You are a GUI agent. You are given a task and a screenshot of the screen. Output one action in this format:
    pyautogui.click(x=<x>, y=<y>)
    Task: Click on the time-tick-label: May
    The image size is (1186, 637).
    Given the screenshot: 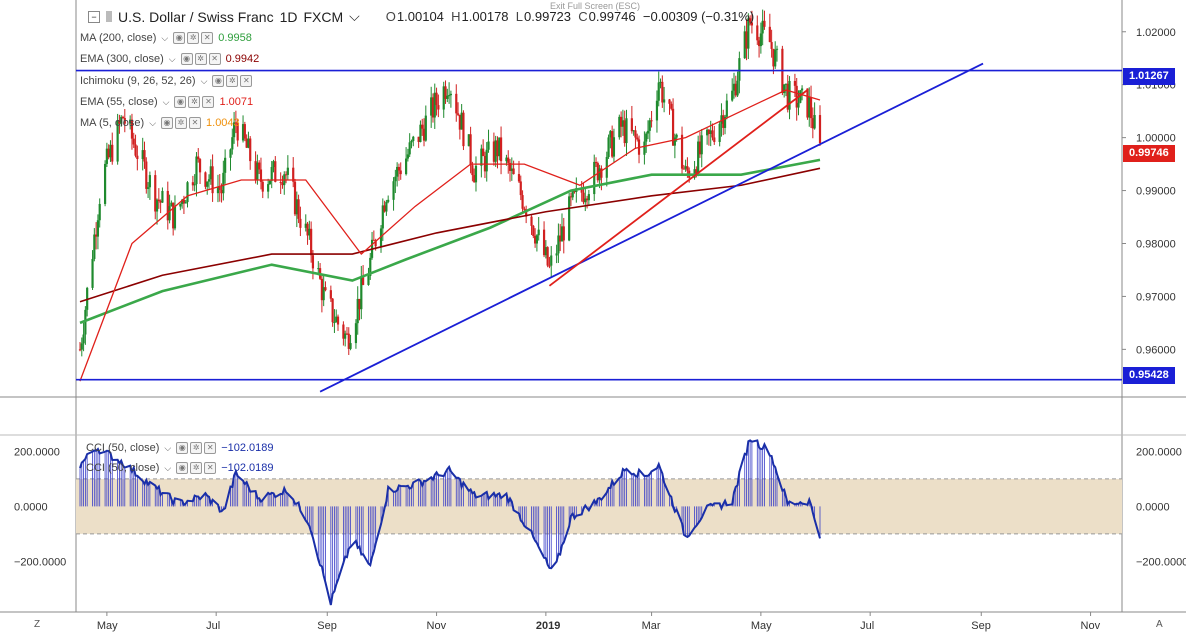 What is the action you would take?
    pyautogui.click(x=761, y=626)
    